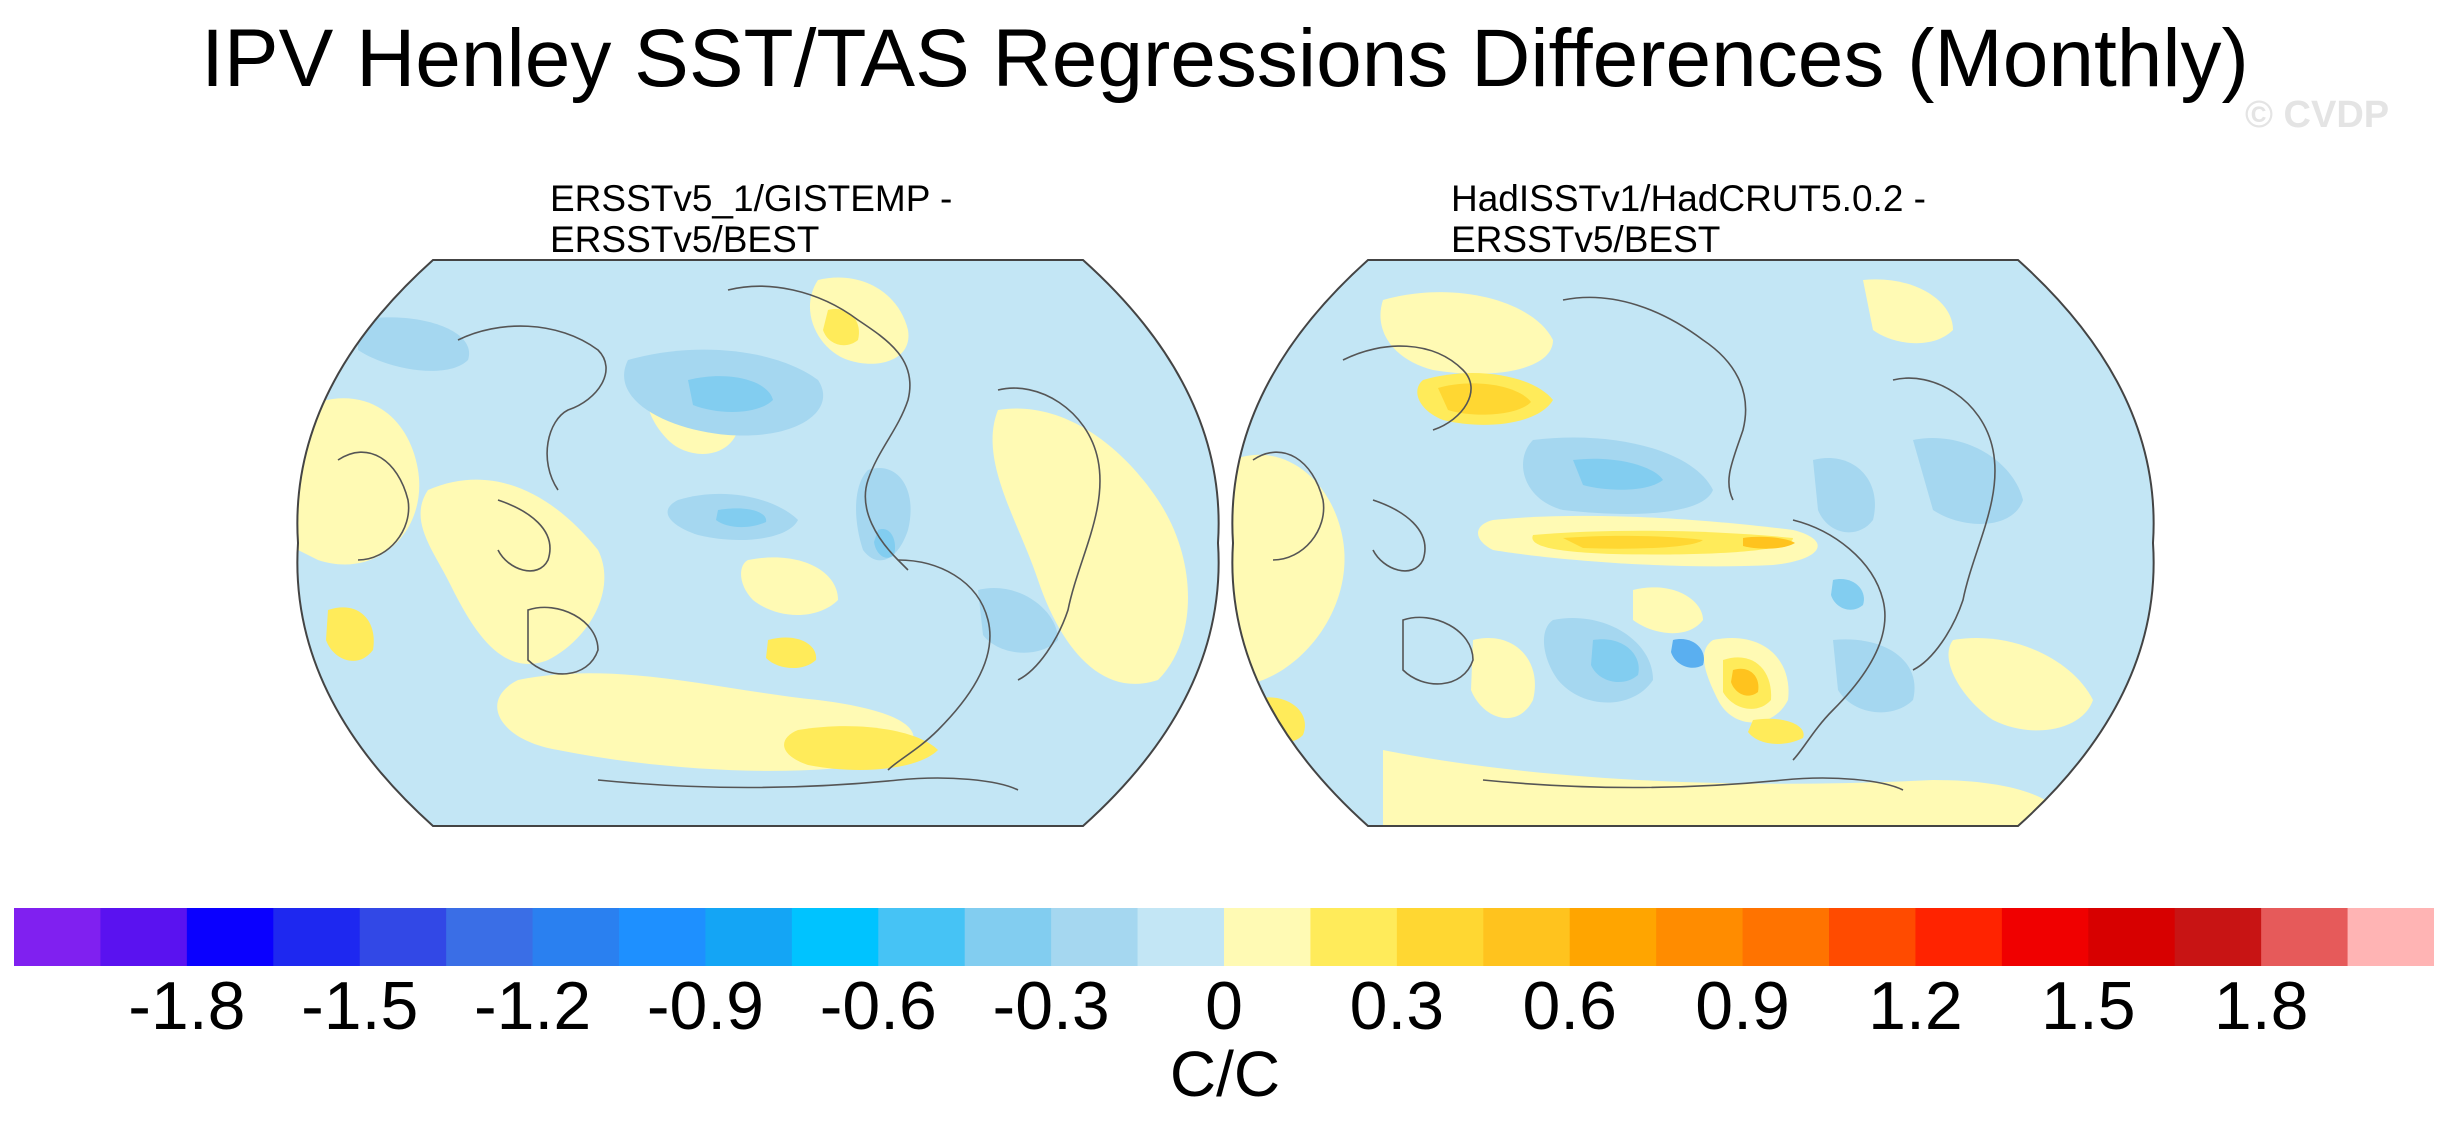 The height and width of the screenshot is (1126, 2450). I want to click on right-map-continent-outlines, so click(1624, 543).